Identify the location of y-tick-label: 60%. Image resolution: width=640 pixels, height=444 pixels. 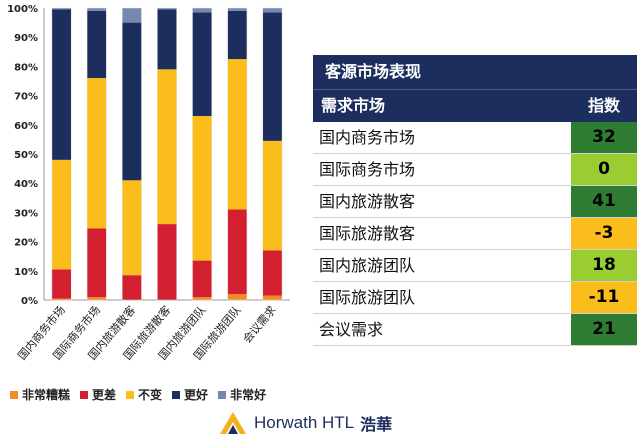
(26, 126).